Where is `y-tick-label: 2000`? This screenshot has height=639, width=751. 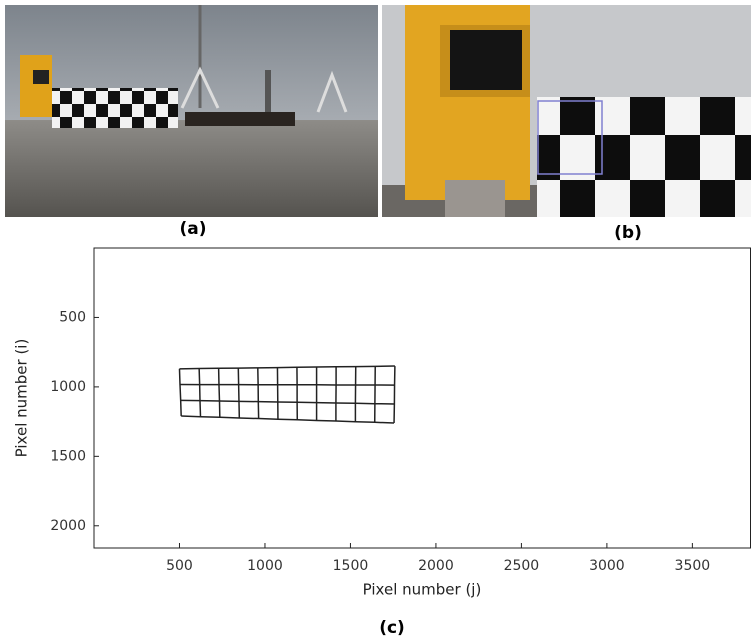
y-tick-label: 2000 is located at coordinates (68, 526).